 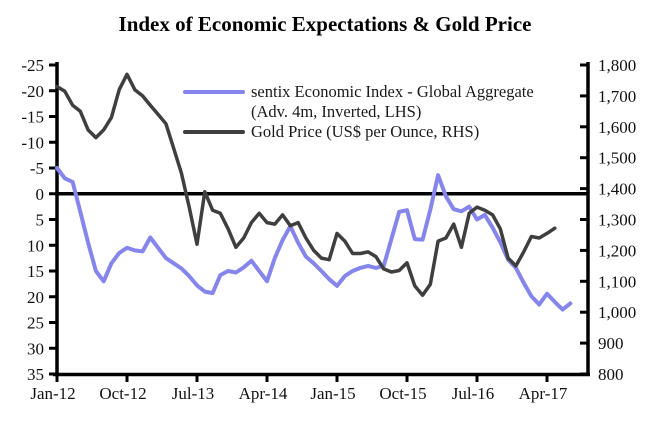 What do you see at coordinates (32, 65) in the screenshot?
I see `y-axis-left-tick-label: -25` at bounding box center [32, 65].